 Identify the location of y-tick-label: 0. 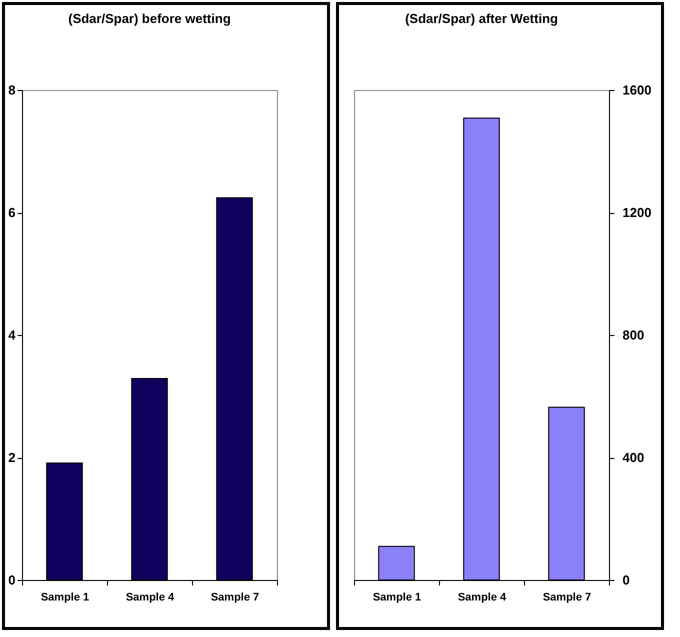
(12, 580).